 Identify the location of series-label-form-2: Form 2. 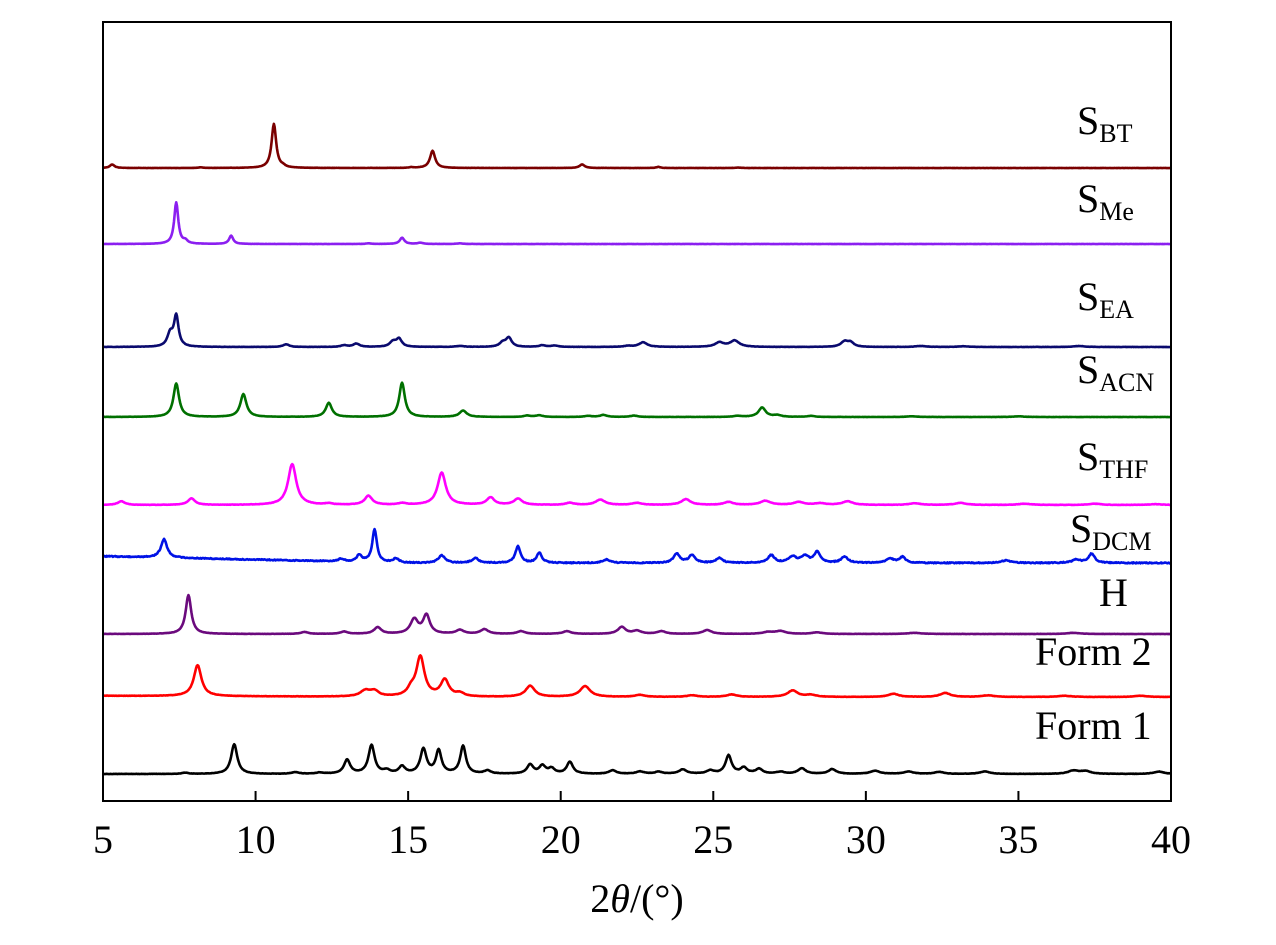
(1093, 651).